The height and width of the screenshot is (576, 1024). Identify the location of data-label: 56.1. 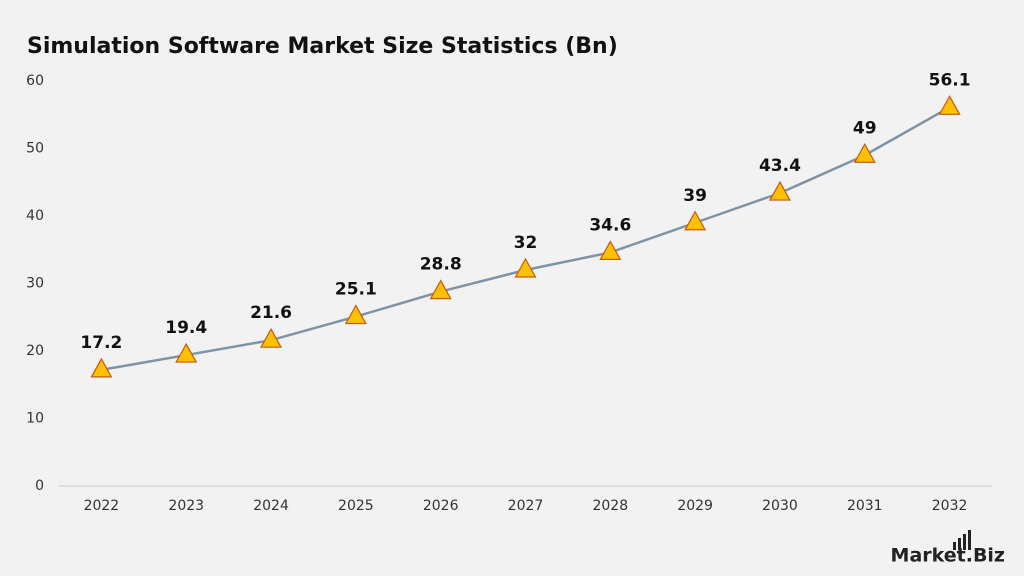
(950, 80).